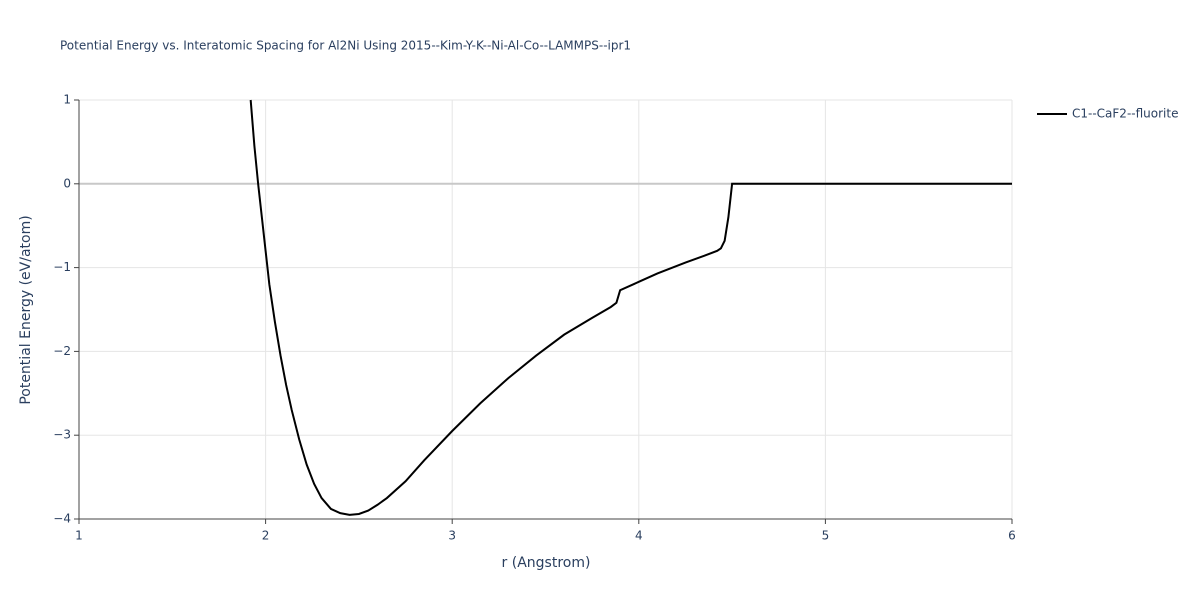 The image size is (1200, 600). I want to click on y-tick-label: 1, so click(67, 100).